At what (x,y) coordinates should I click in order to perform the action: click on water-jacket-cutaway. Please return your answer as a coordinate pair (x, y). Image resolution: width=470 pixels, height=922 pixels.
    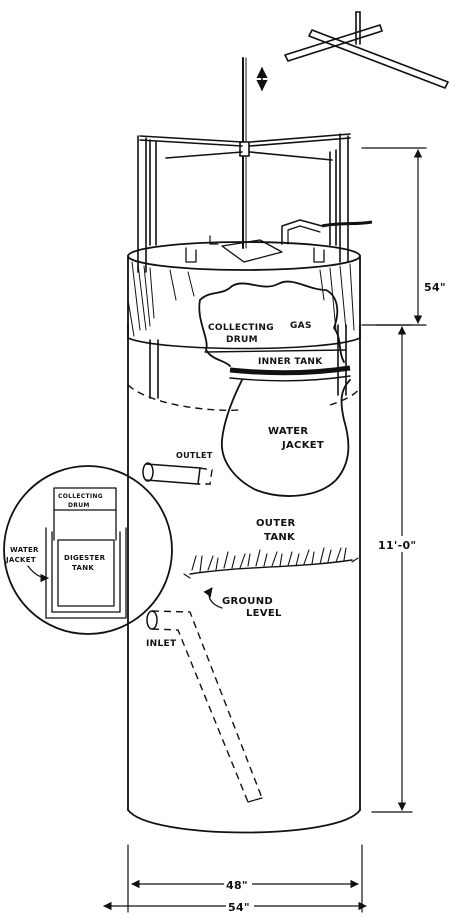
    Looking at the image, I should click on (286, 438).